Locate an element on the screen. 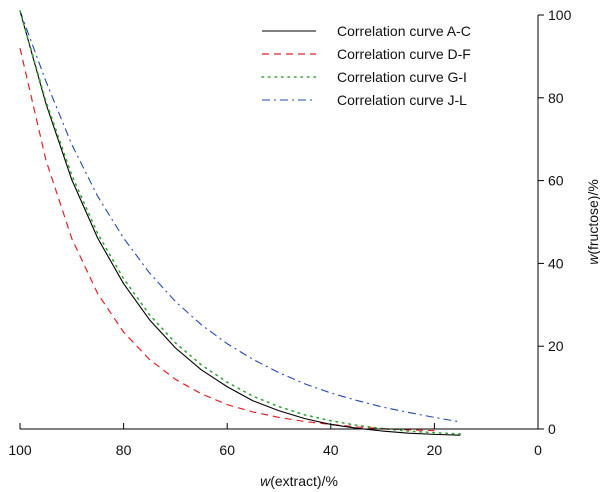 This screenshot has width=600, height=492. y-tick-label: 100 is located at coordinates (560, 15).